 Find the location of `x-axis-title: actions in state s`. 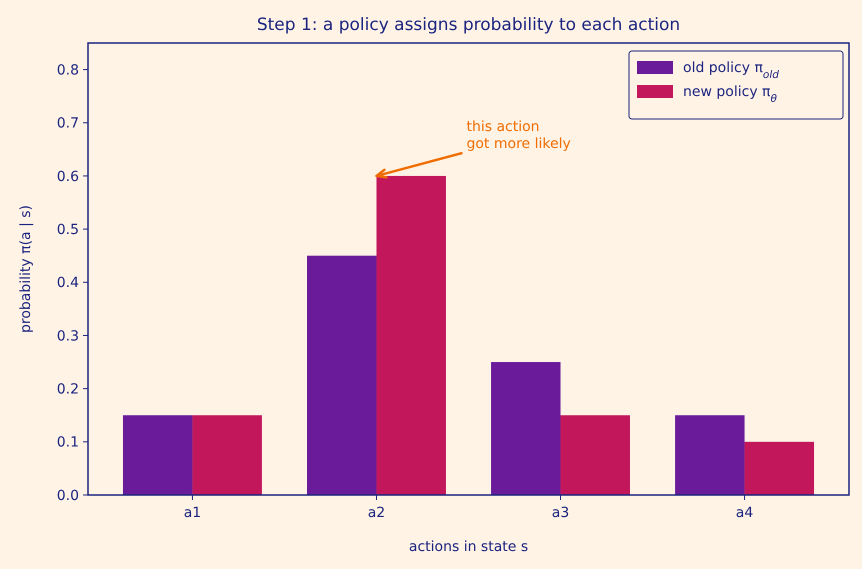

x-axis-title: actions in state s is located at coordinates (468, 547).